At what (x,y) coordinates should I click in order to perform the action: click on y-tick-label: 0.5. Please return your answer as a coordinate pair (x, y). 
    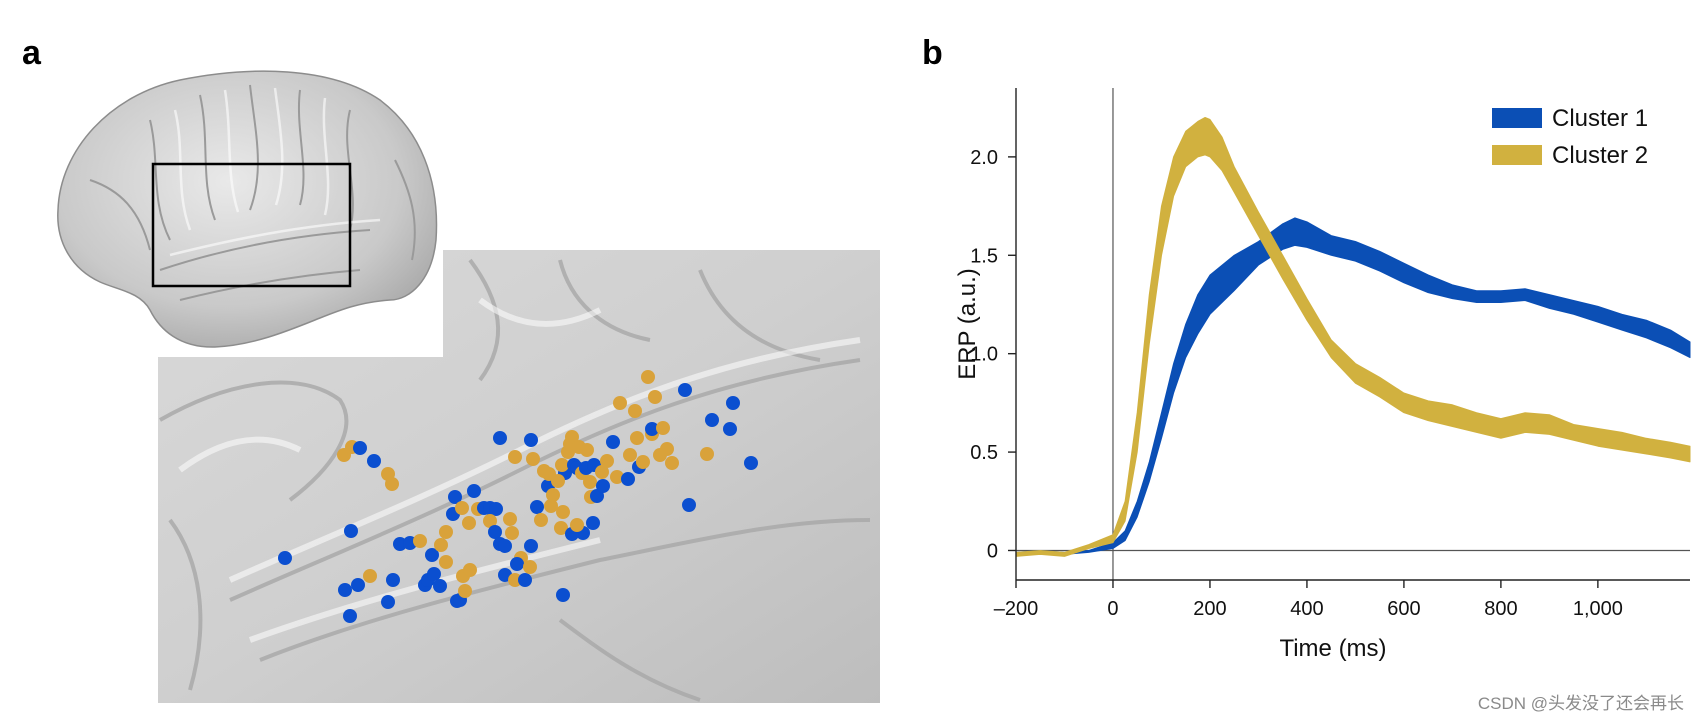
    Looking at the image, I should click on (984, 453).